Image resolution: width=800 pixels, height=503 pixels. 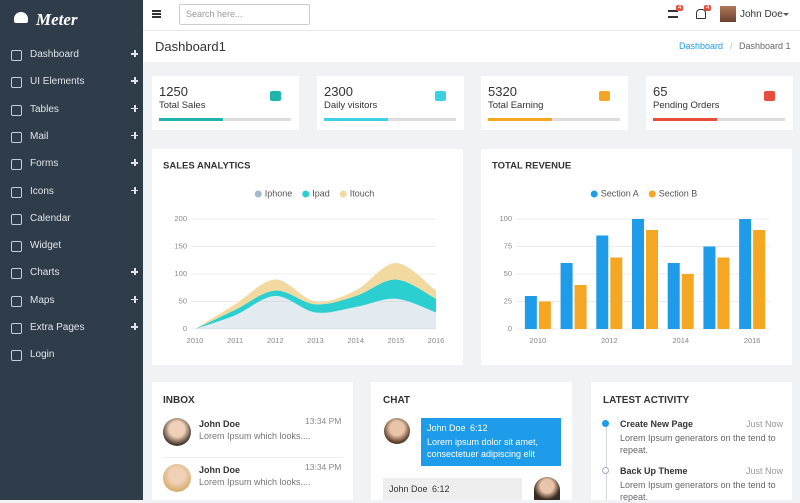 I want to click on menu-label: UI Elements, so click(x=57, y=82).